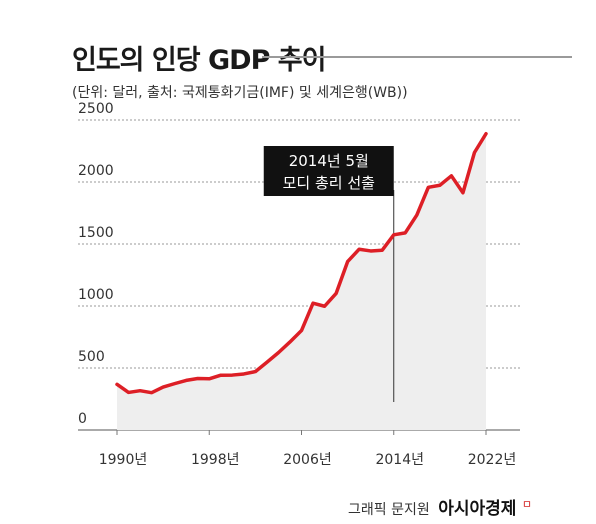 The height and width of the screenshot is (524, 596). I want to click on x-tick-label: 2006년, so click(307, 460).